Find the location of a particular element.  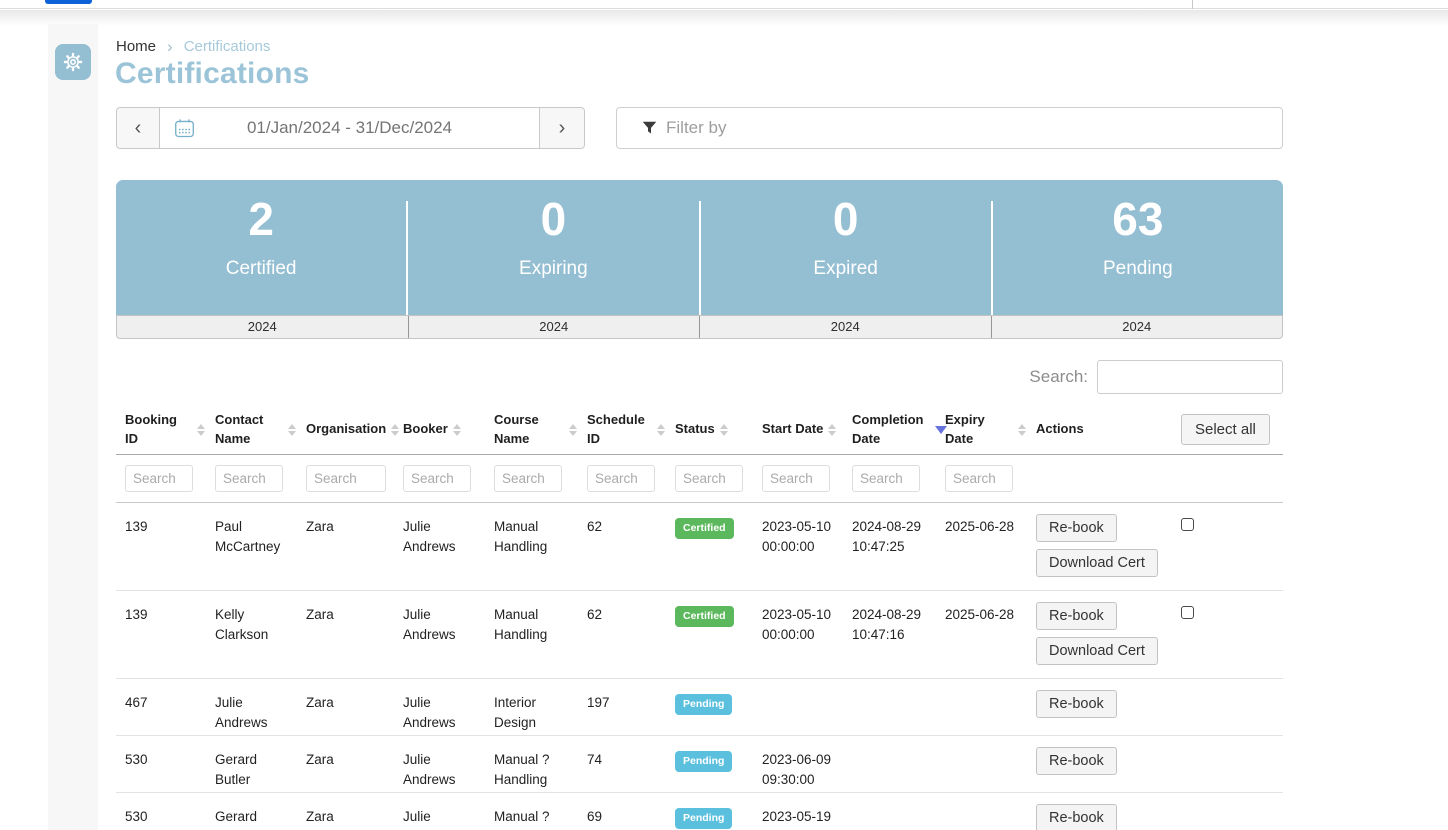

cell-start-date: 2023-05-10 00:00:00 is located at coordinates (797, 536).